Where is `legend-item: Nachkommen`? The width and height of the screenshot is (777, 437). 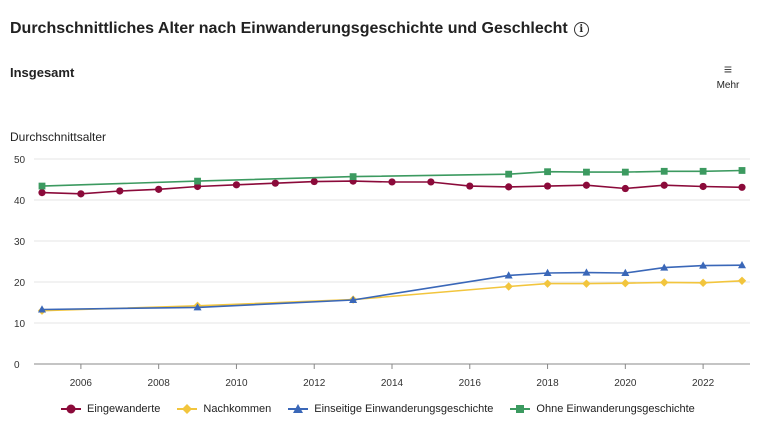
legend-item: Nachkommen is located at coordinates (223, 409).